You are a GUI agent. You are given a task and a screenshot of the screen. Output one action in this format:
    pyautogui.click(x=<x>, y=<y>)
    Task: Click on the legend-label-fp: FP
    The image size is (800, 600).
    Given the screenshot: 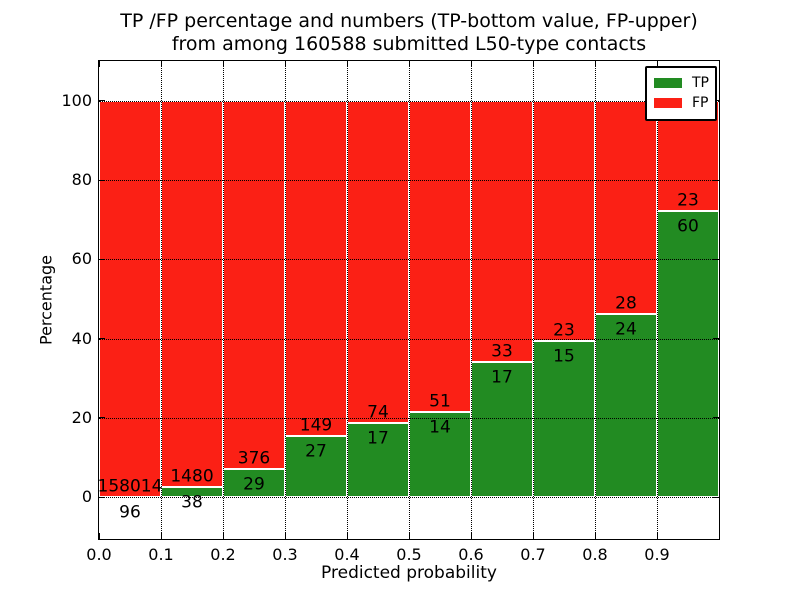 What is the action you would take?
    pyautogui.click(x=700, y=103)
    